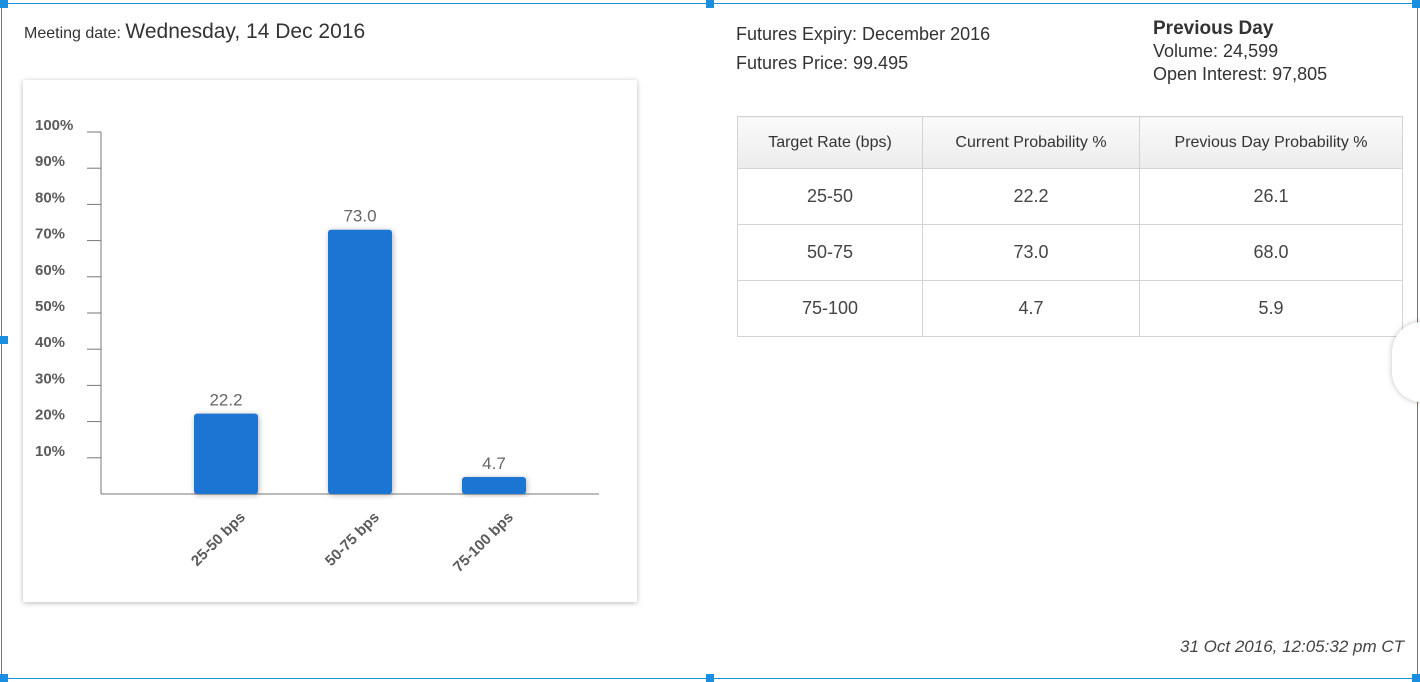 The image size is (1420, 682). What do you see at coordinates (4, 678) in the screenshot?
I see `resize-handle-bottom-left` at bounding box center [4, 678].